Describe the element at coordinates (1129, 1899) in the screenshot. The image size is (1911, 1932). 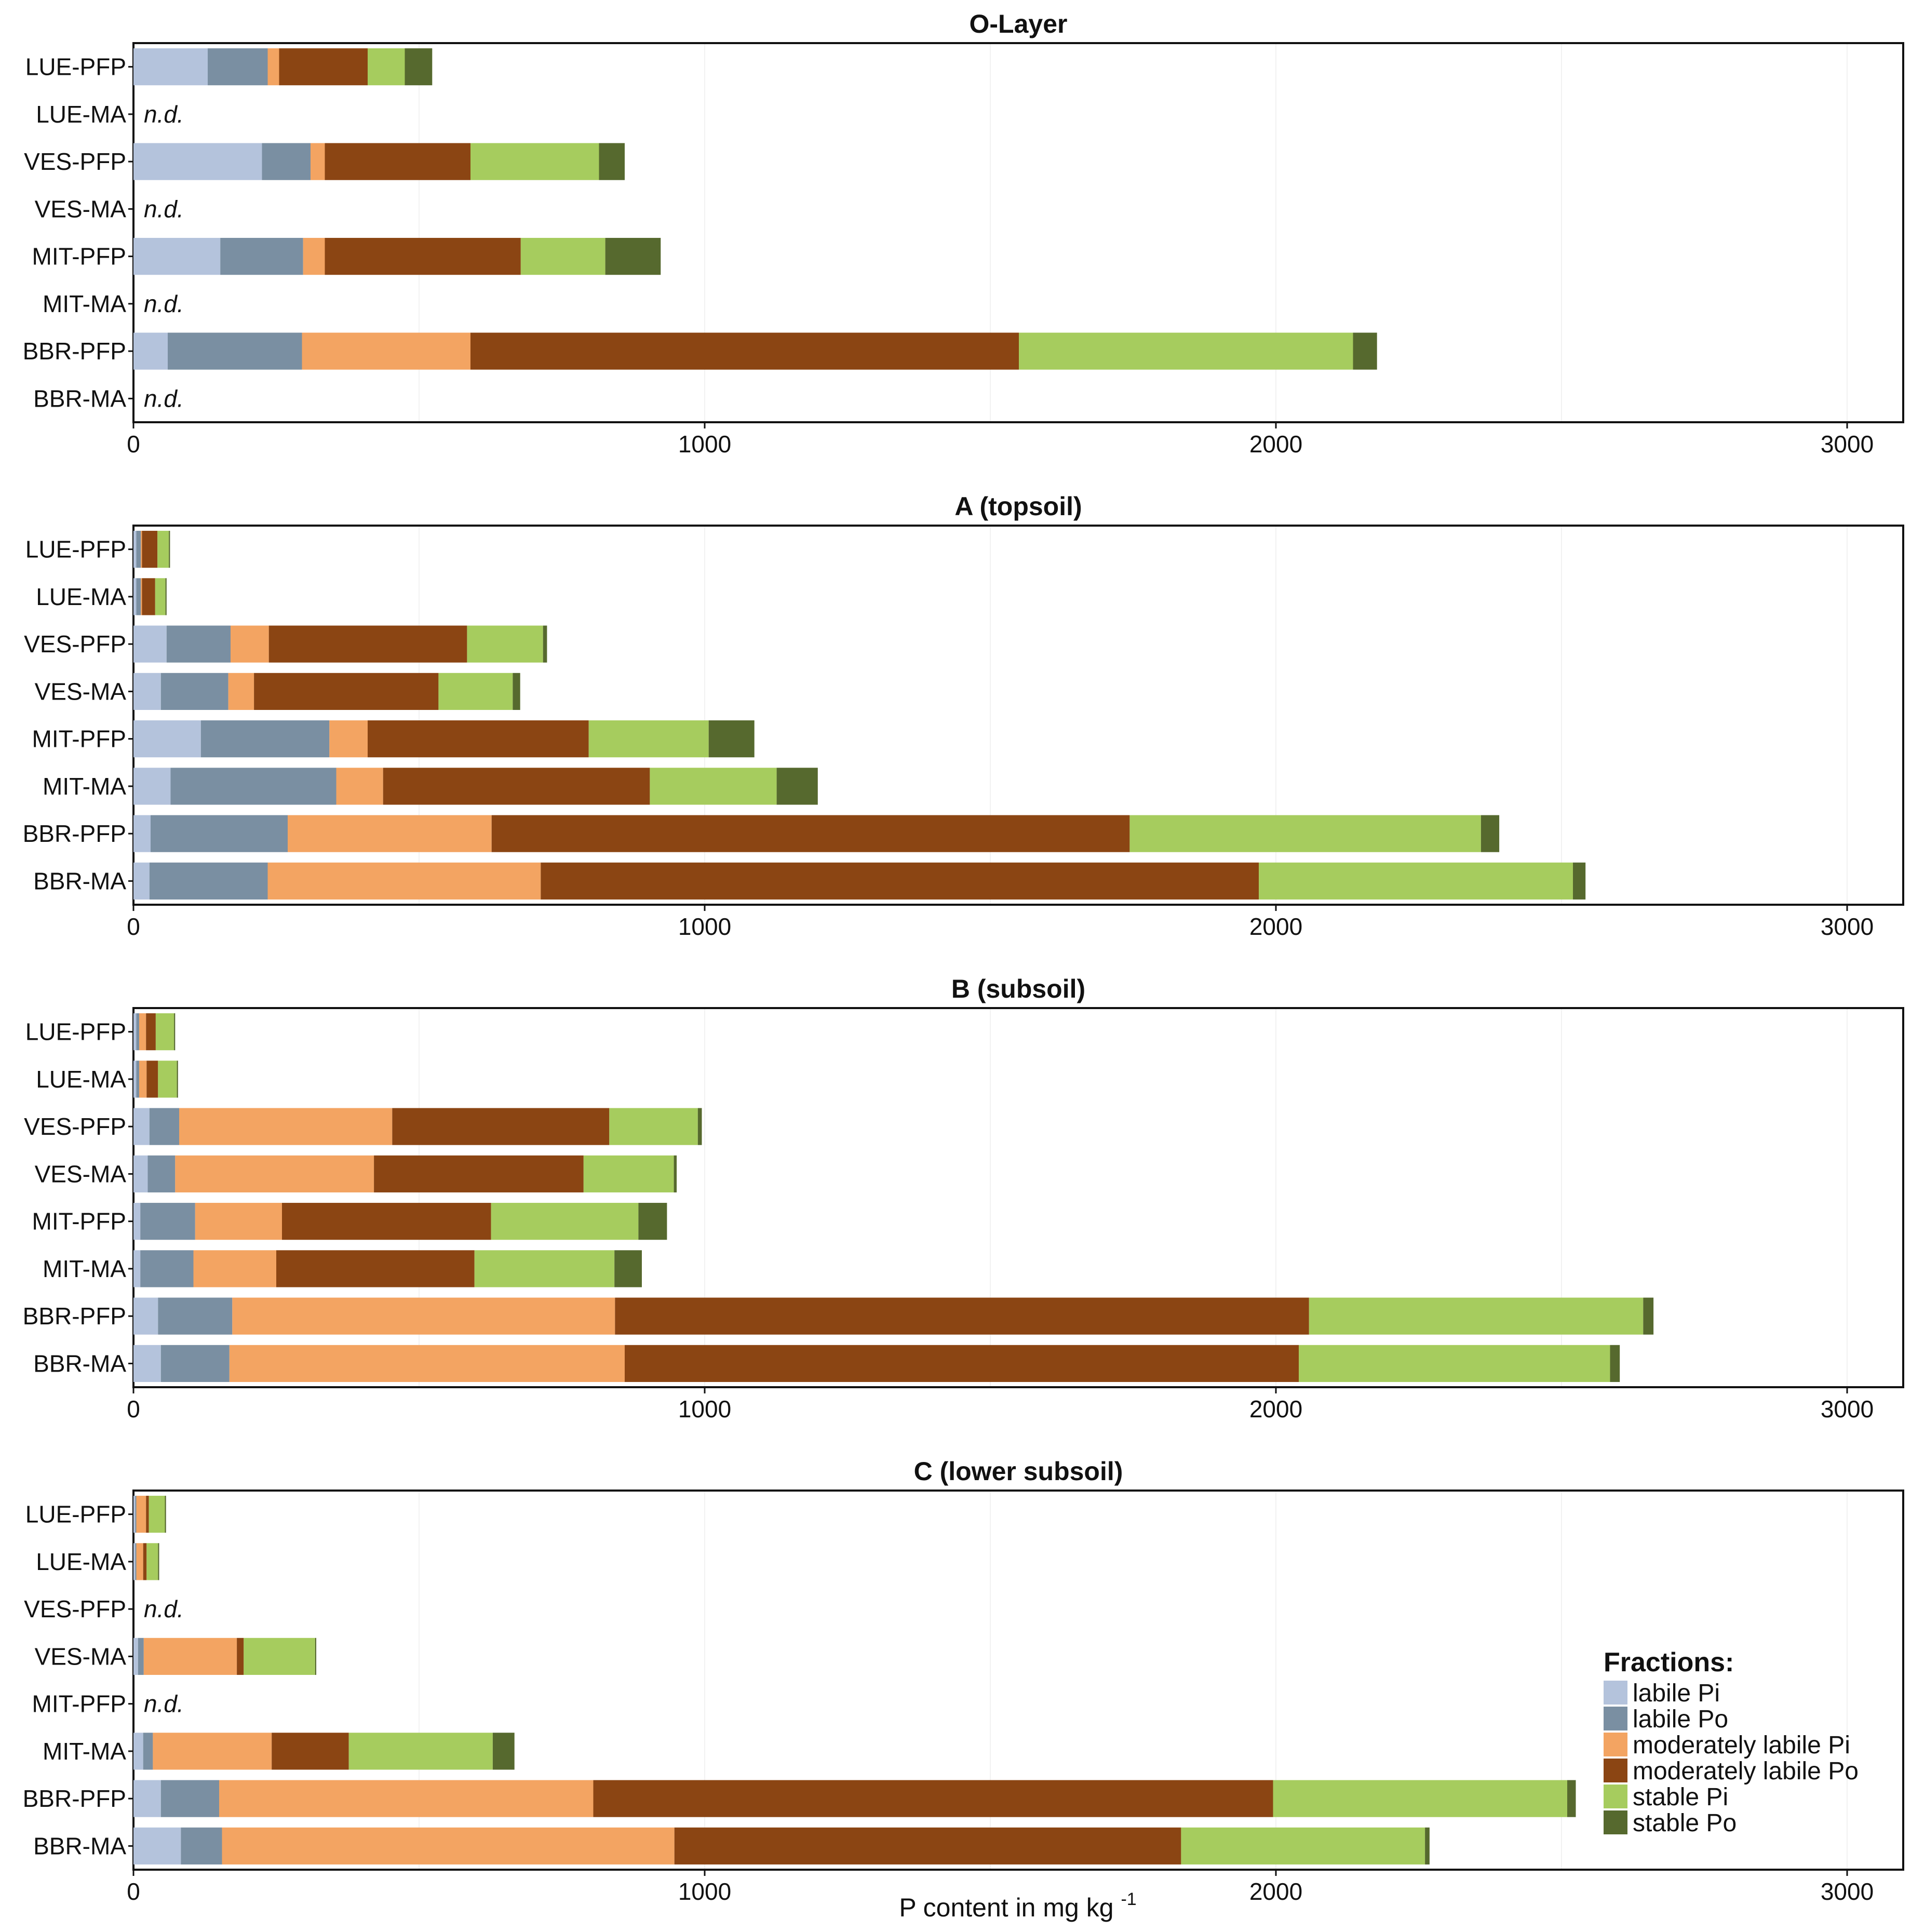
I see `x-axis-title-superscript: -1` at that location.